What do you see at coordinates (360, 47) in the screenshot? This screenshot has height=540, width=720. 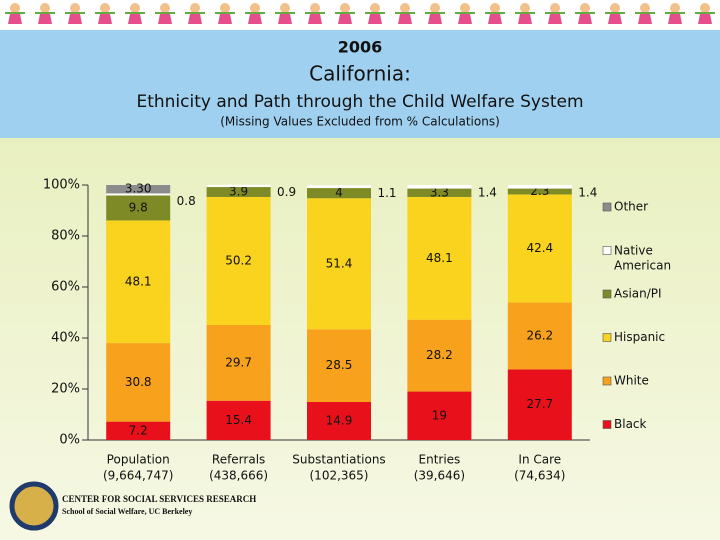 I see `year: 2006` at bounding box center [360, 47].